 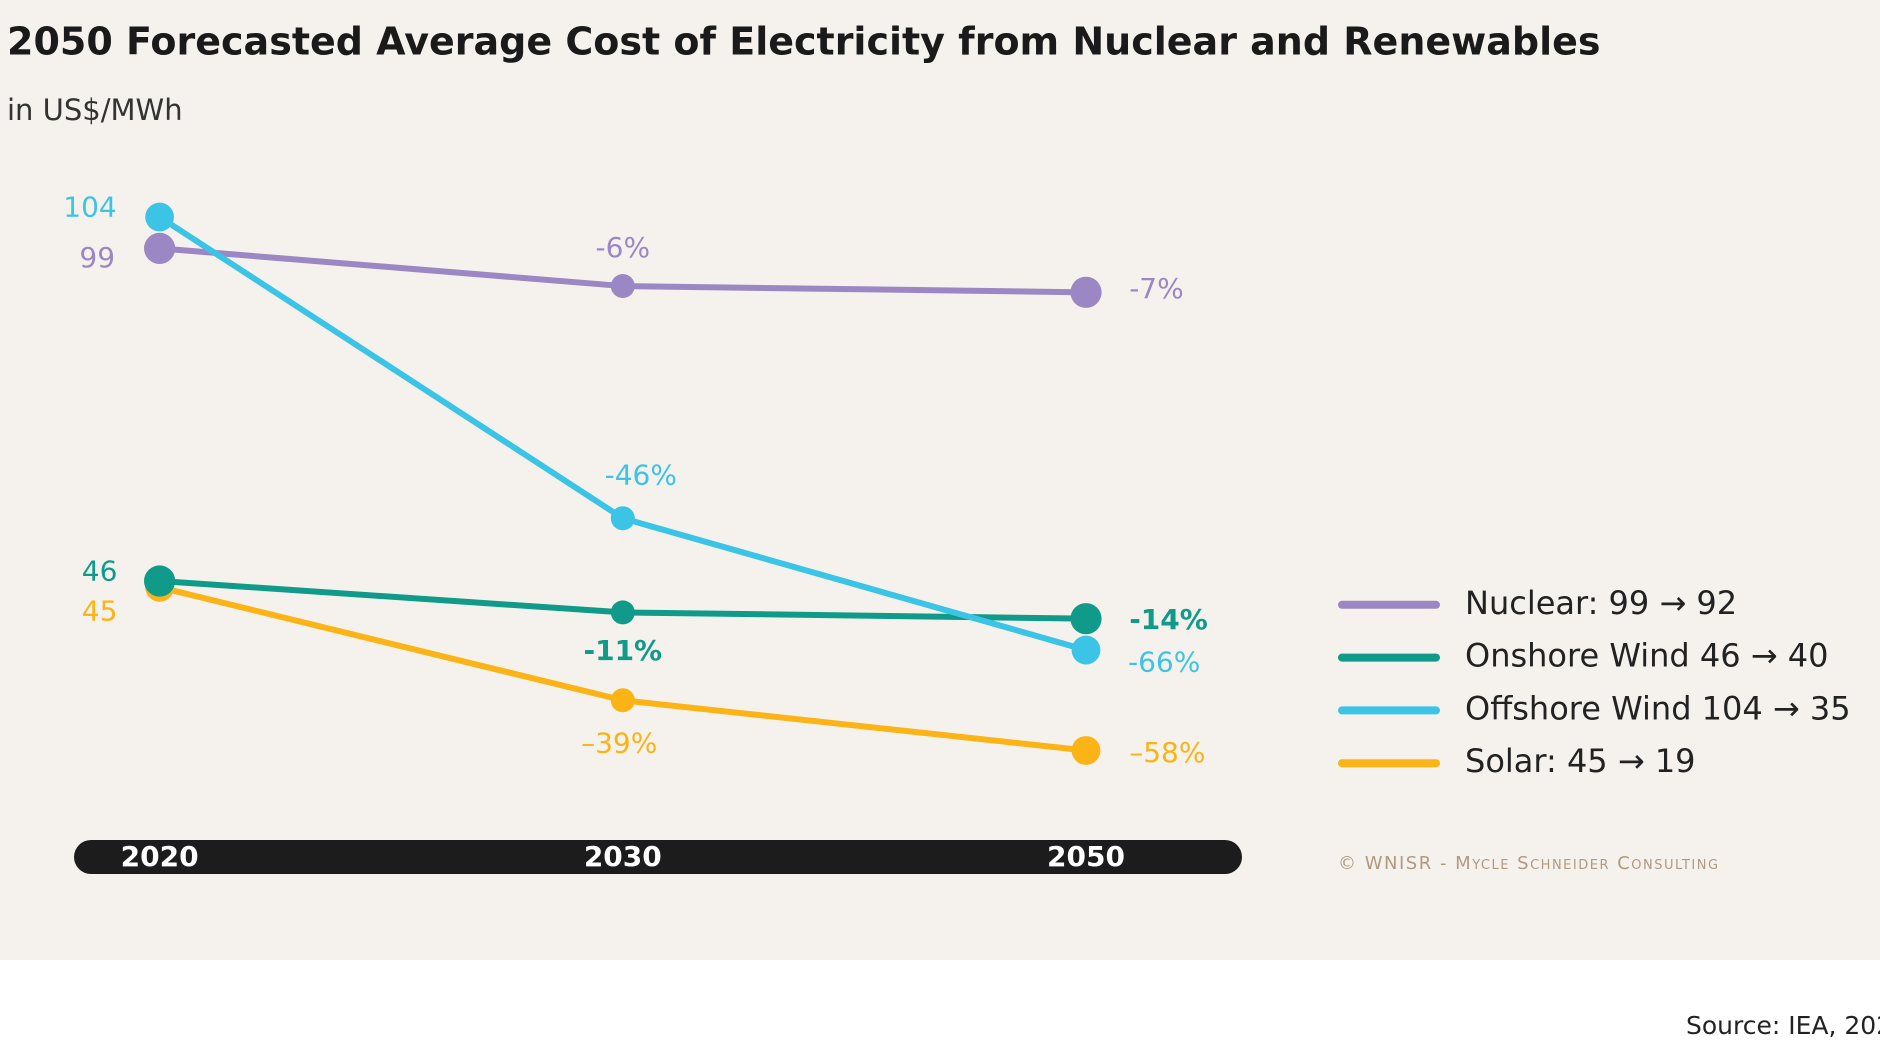 What do you see at coordinates (1529, 863) in the screenshot?
I see `credit: © WNISR - Mycle Schneider Consulting` at bounding box center [1529, 863].